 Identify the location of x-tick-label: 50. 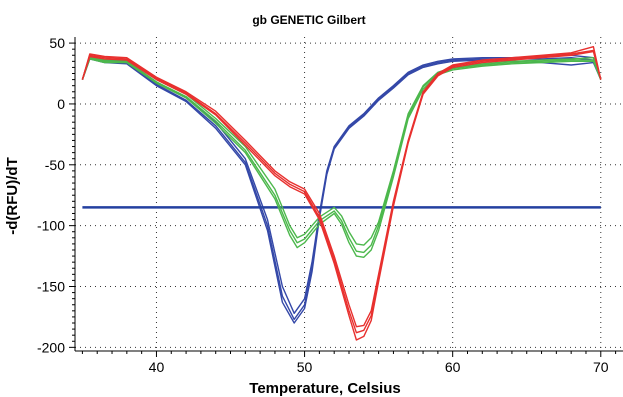
(305, 367).